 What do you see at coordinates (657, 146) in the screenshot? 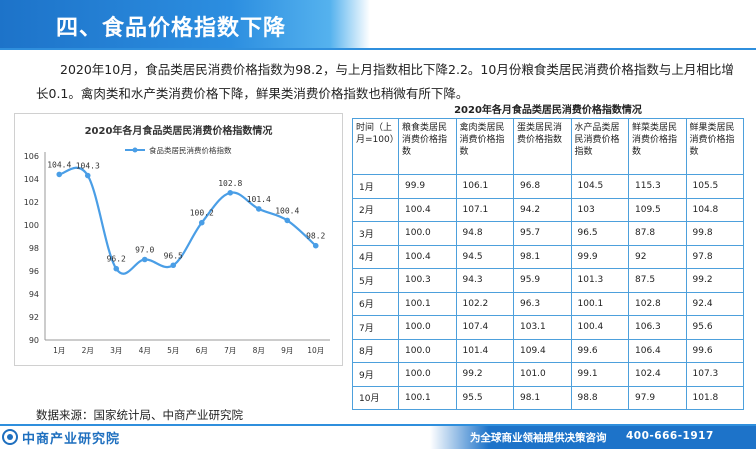
I see `table-header-cell: 鲜菜类居民消费价格指数` at bounding box center [657, 146].